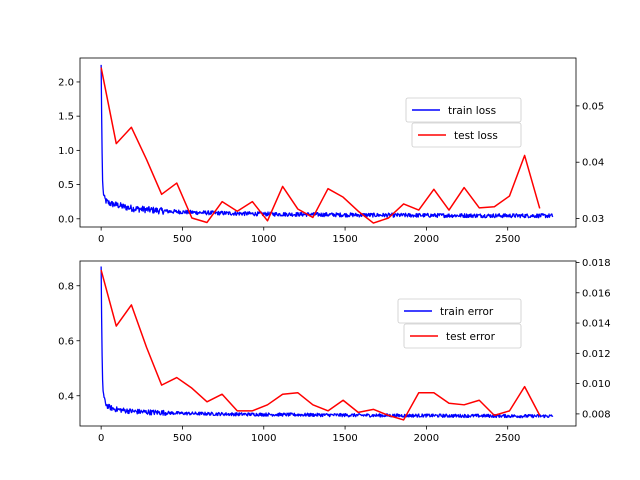 This screenshot has height=480, width=640. Describe the element at coordinates (66, 219) in the screenshot. I see `y-tick-label-left: 0.0` at that location.